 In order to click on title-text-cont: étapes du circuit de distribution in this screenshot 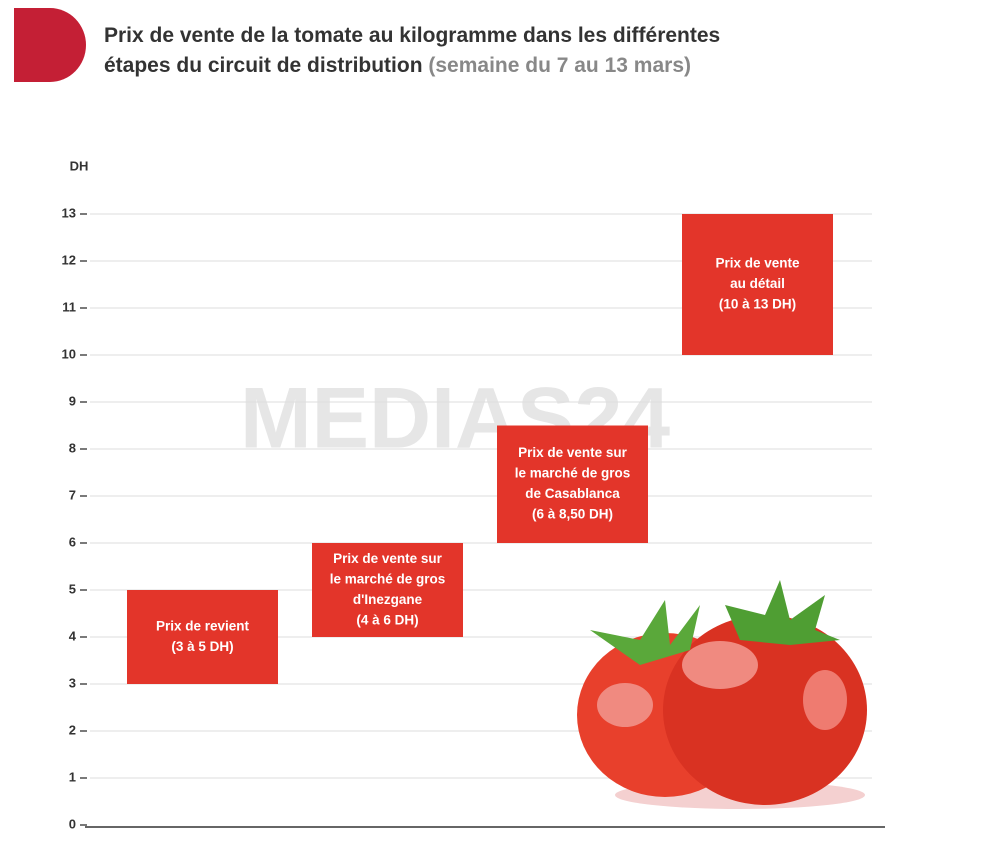, I will do `click(266, 65)`.